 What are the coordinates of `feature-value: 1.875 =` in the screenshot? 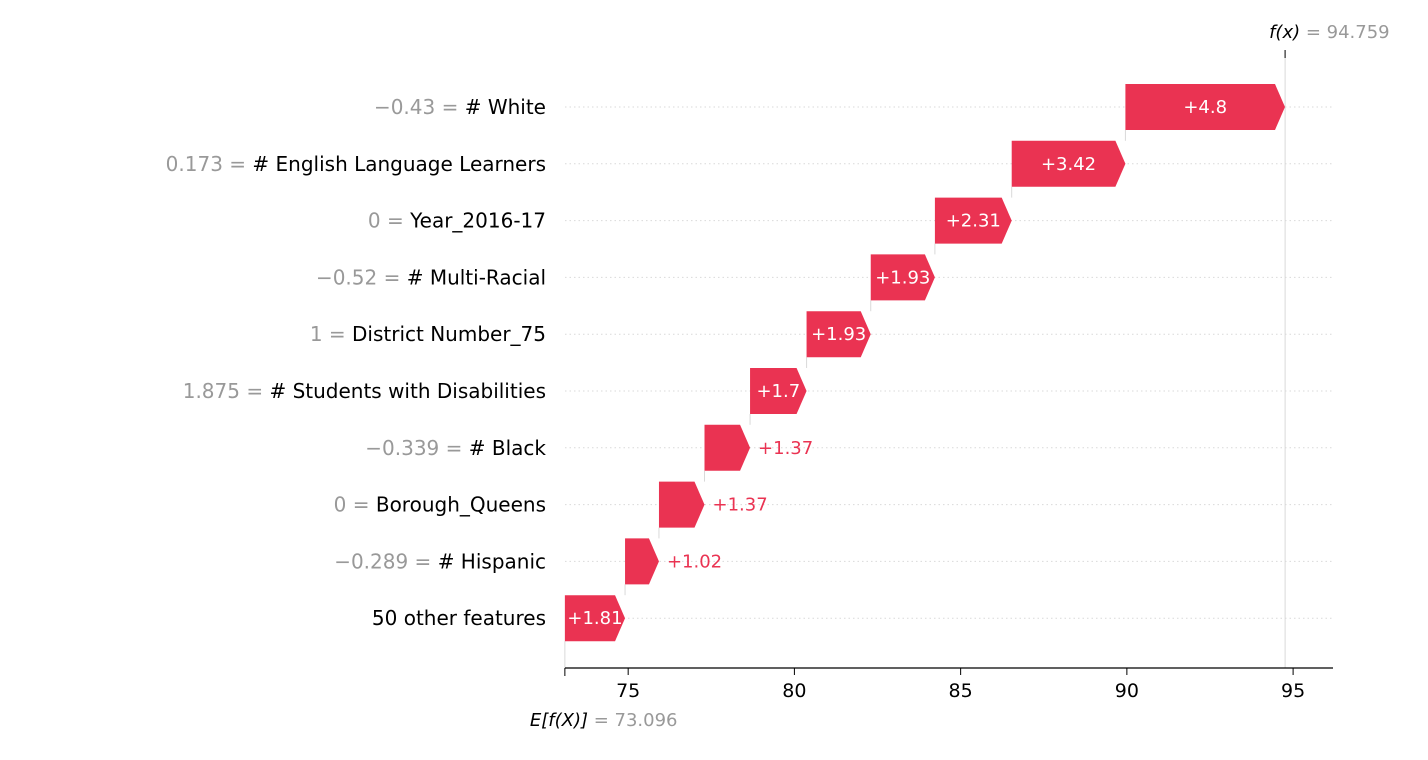 It's located at (226, 391).